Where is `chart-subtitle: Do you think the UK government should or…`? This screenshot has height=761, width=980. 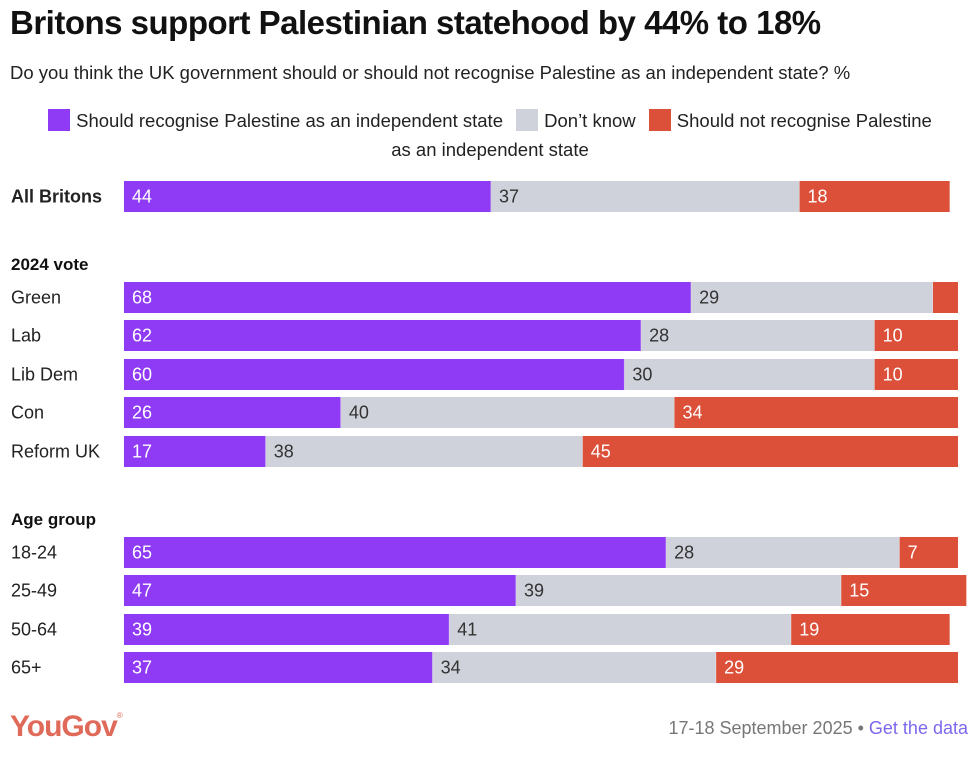
chart-subtitle: Do you think the UK government should or… is located at coordinates (430, 72).